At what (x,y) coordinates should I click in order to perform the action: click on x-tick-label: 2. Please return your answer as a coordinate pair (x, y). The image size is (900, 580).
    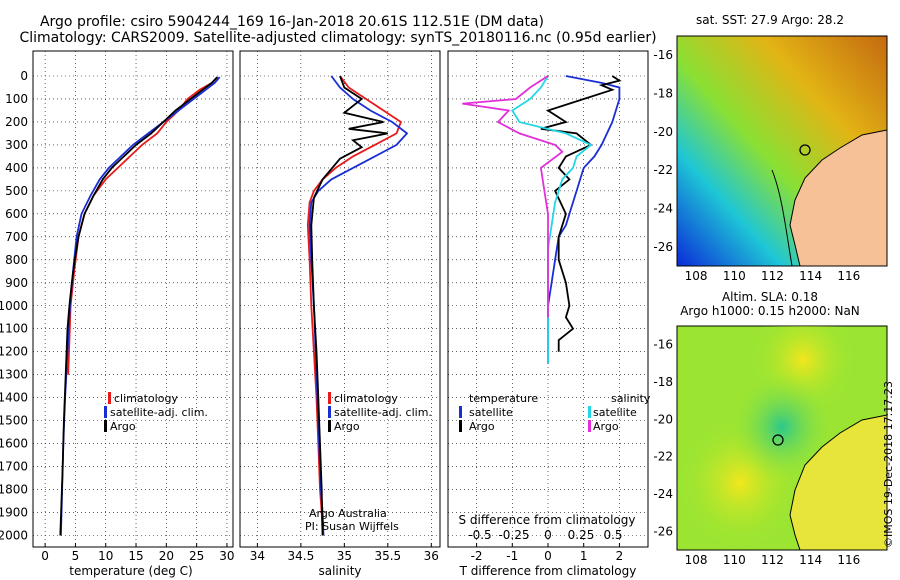
    Looking at the image, I should click on (620, 556).